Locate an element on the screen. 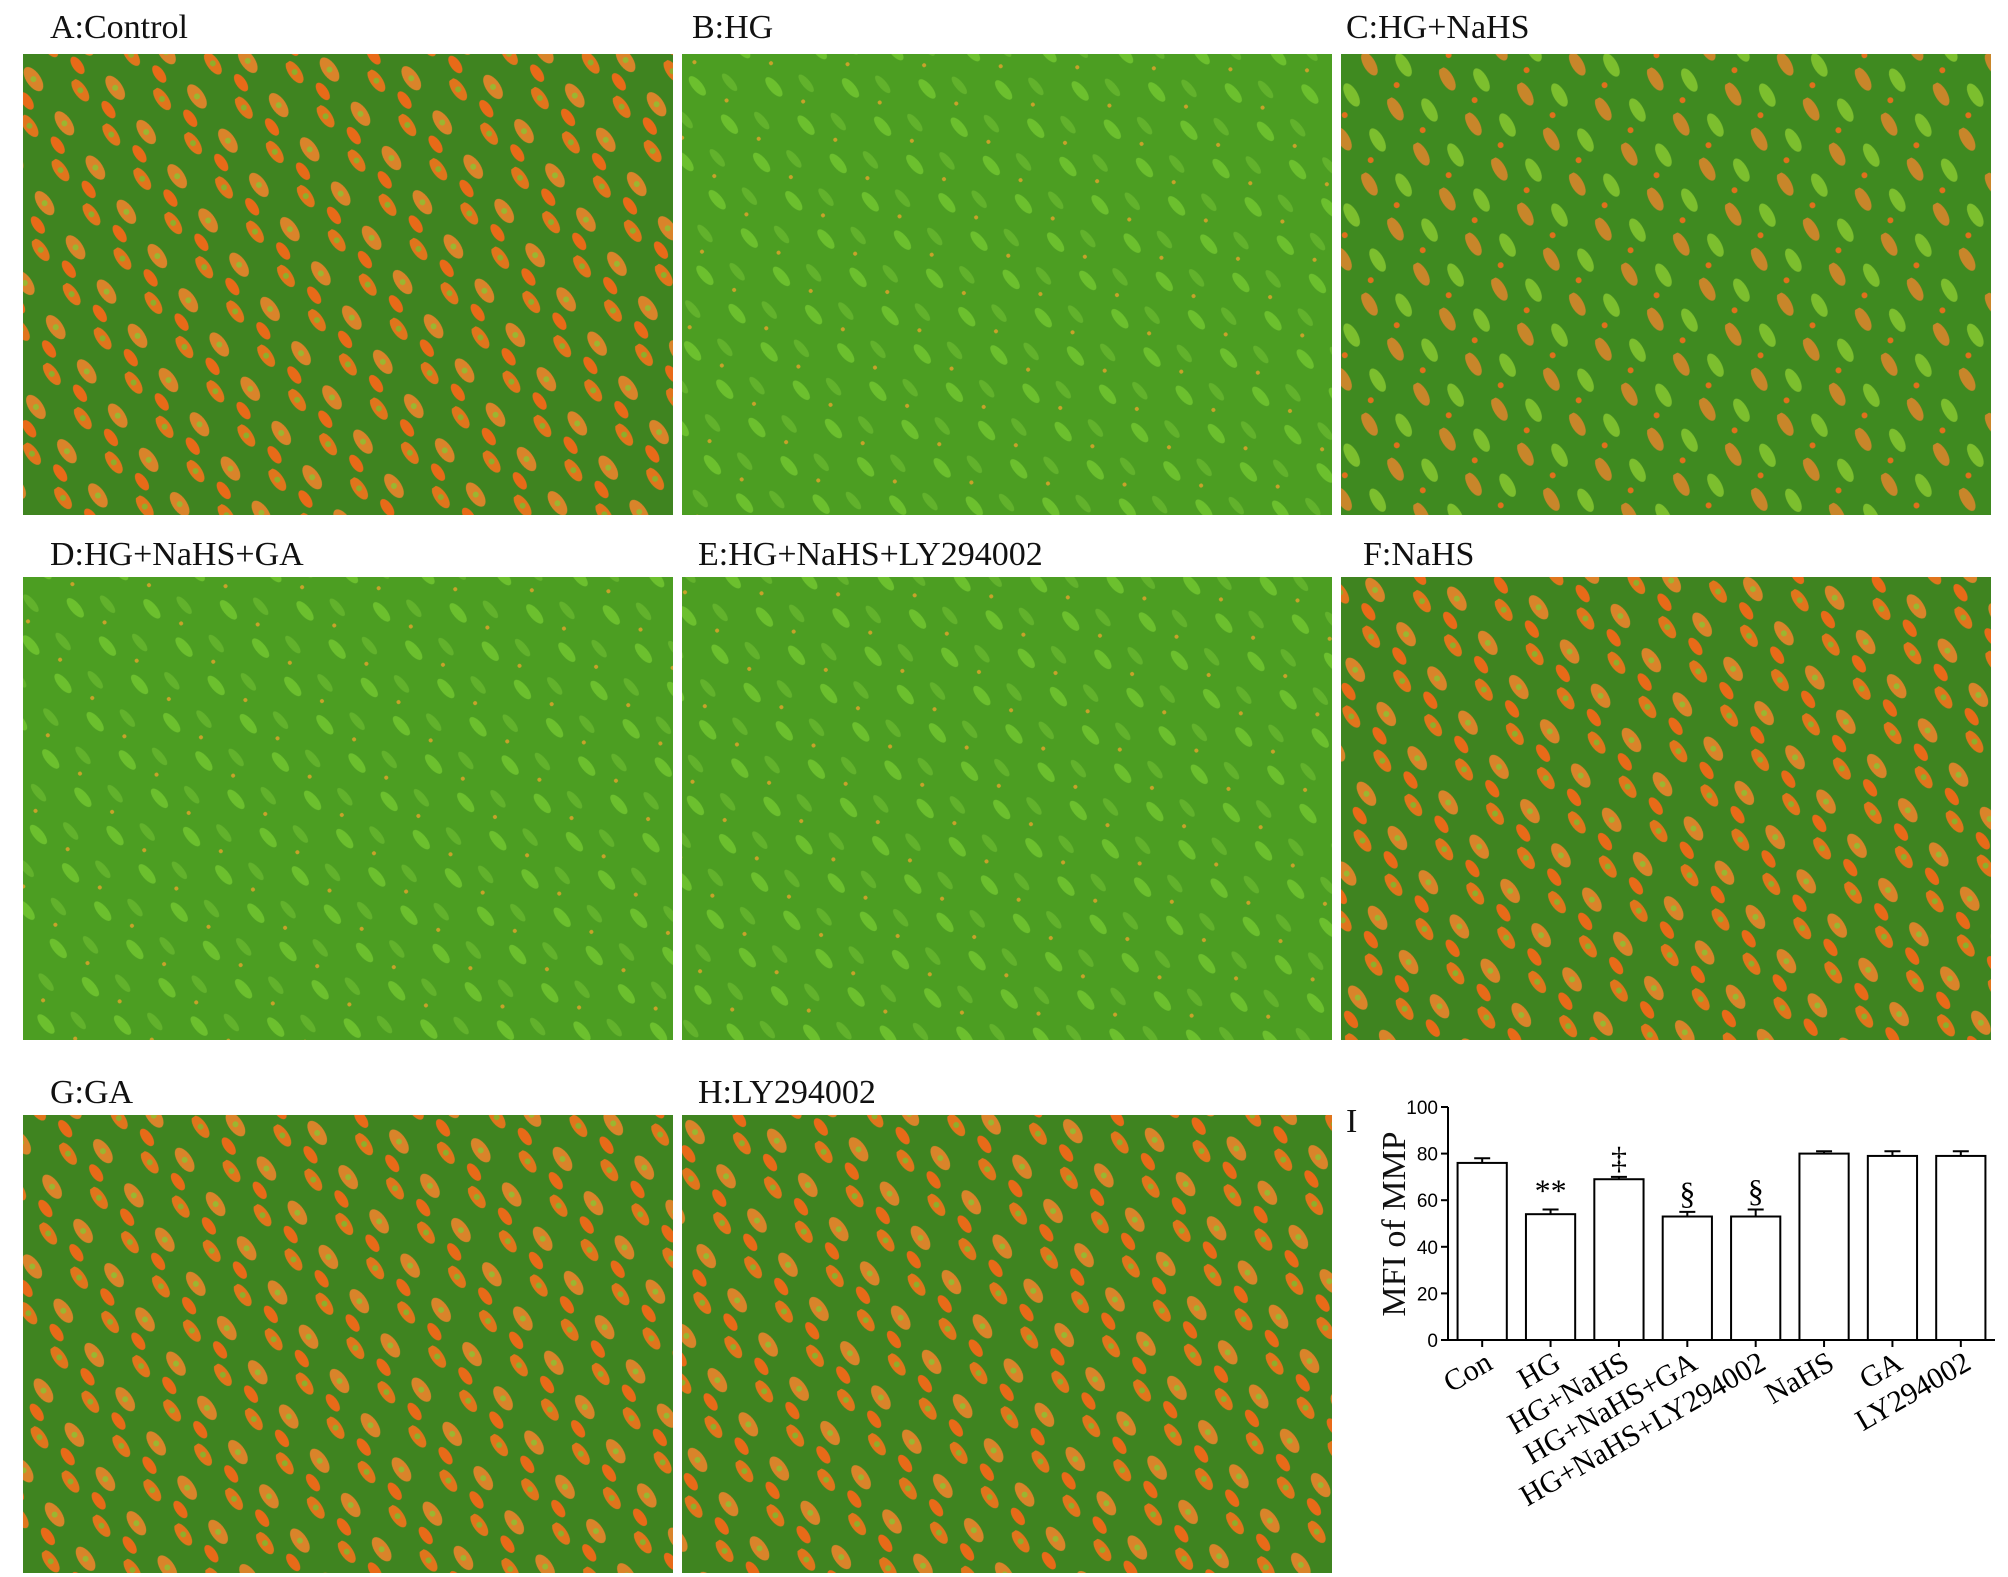 The width and height of the screenshot is (2008, 1577). panel-label: B:HG is located at coordinates (732, 27).